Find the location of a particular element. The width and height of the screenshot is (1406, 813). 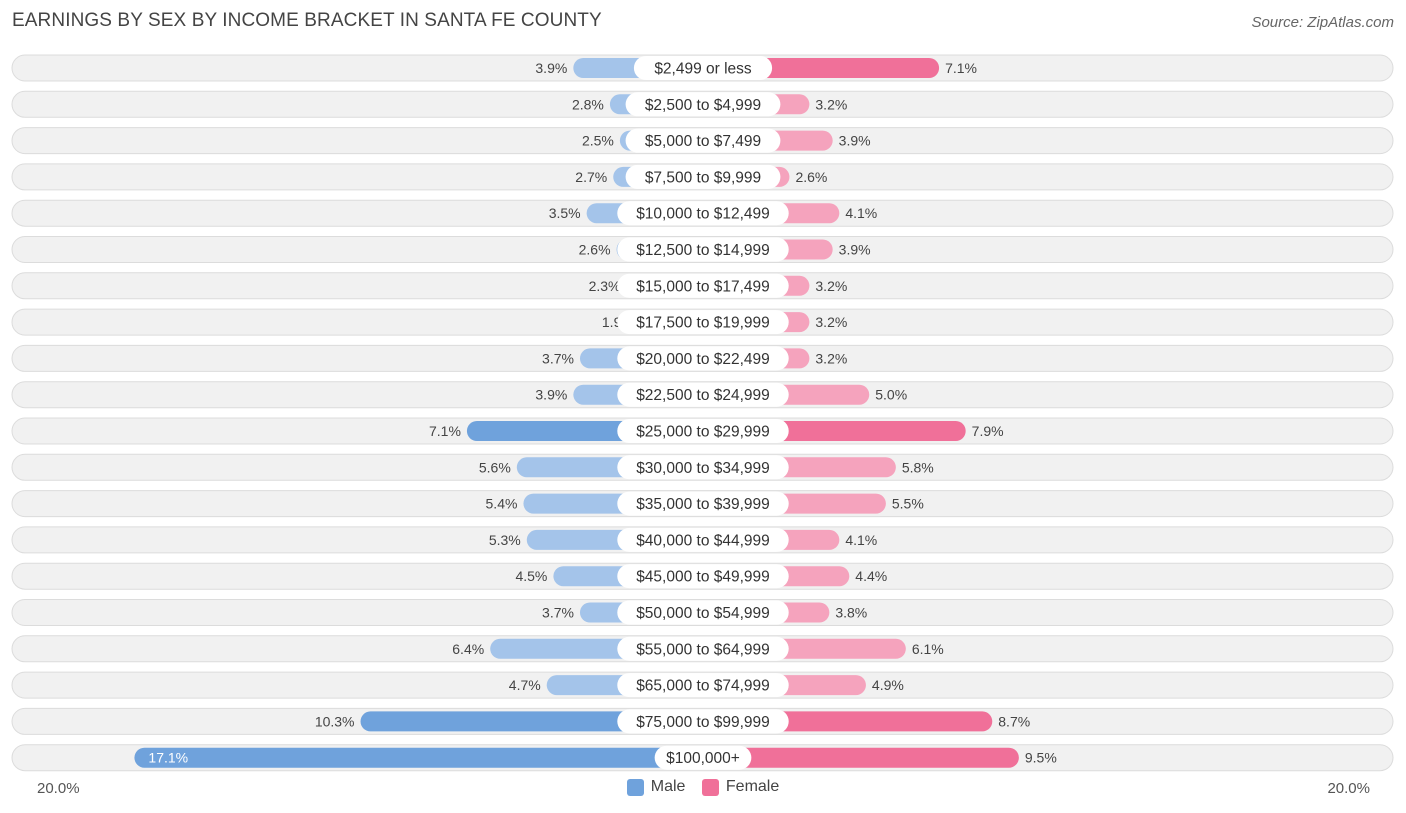

category-label: $2,499 or less is located at coordinates (703, 69).